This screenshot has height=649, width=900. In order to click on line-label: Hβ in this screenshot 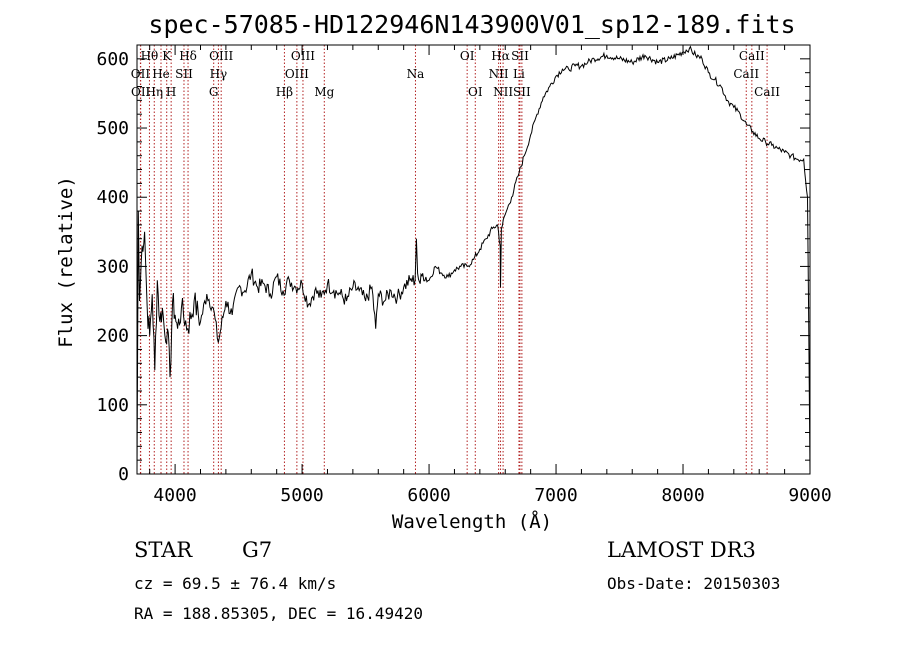, I will do `click(284, 92)`.